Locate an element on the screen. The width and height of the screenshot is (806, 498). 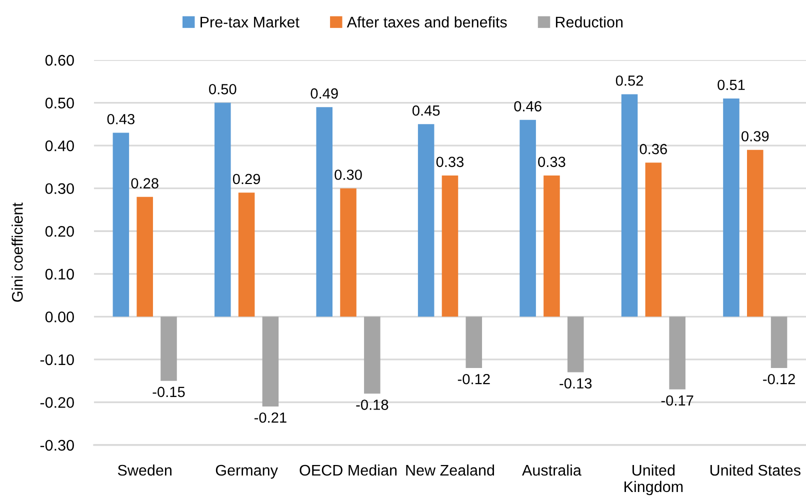
data-label: 0.45 is located at coordinates (426, 110).